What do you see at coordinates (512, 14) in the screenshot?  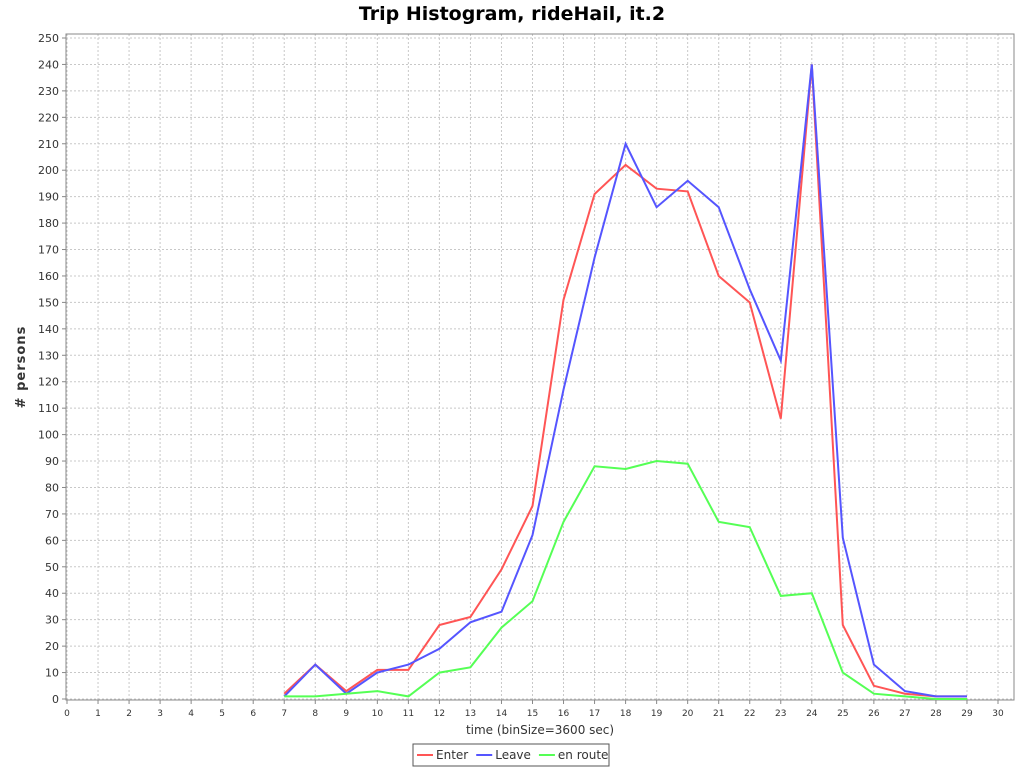 I see `chart-title: Trip Histogram, rideHail, it.2` at bounding box center [512, 14].